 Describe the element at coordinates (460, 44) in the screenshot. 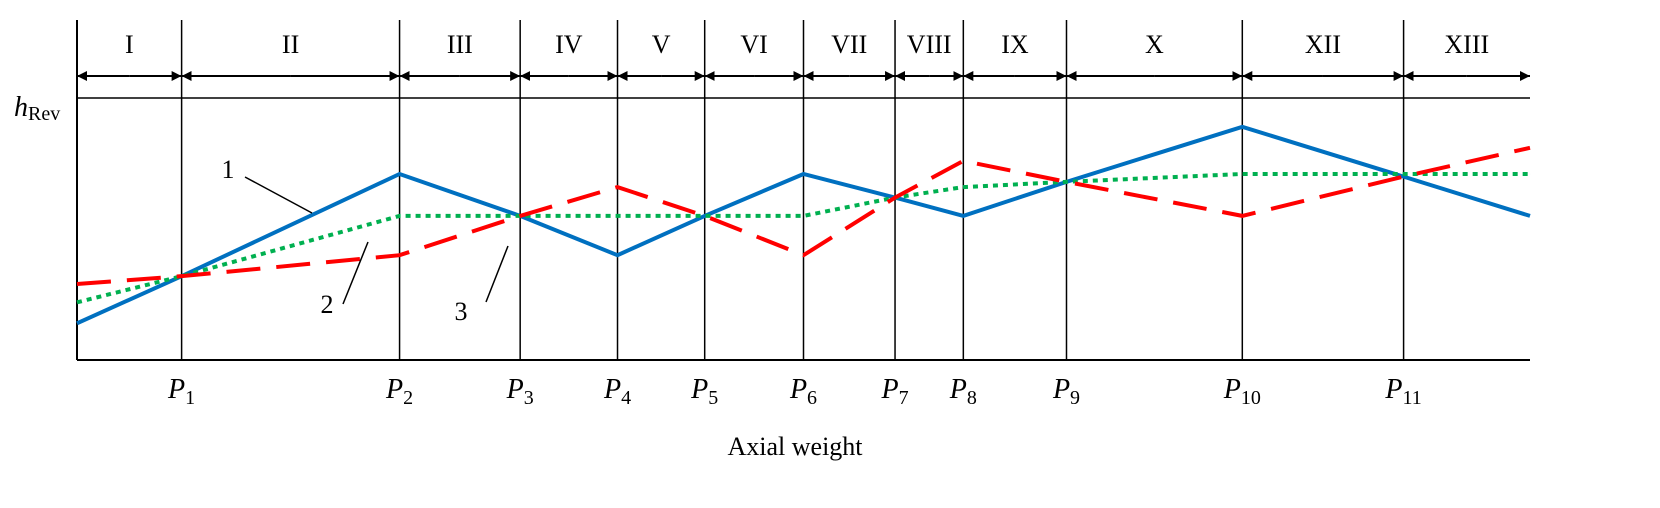

I see `region-label-iii: III` at that location.